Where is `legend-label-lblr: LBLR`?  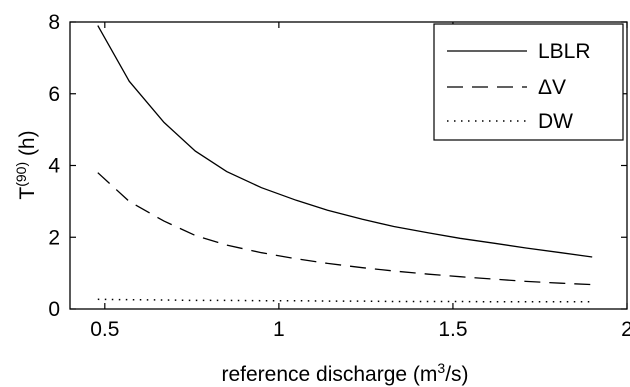 legend-label-lblr: LBLR is located at coordinates (564, 51).